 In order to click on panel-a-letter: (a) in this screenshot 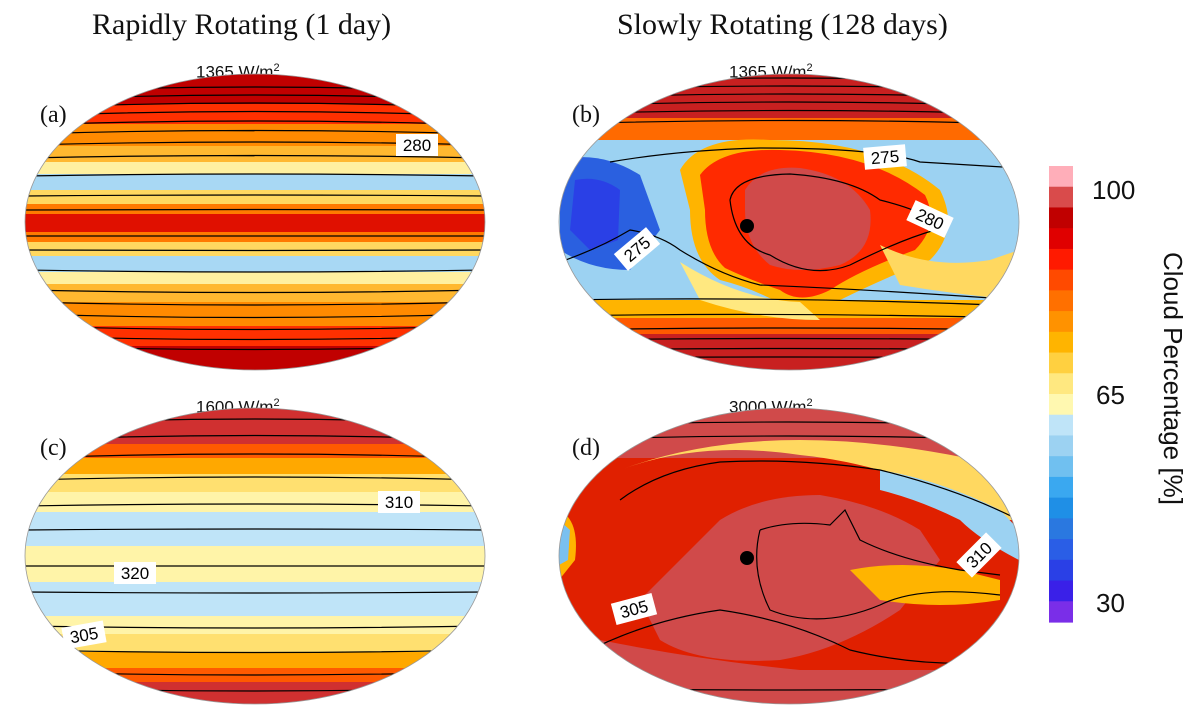, I will do `click(53, 115)`.